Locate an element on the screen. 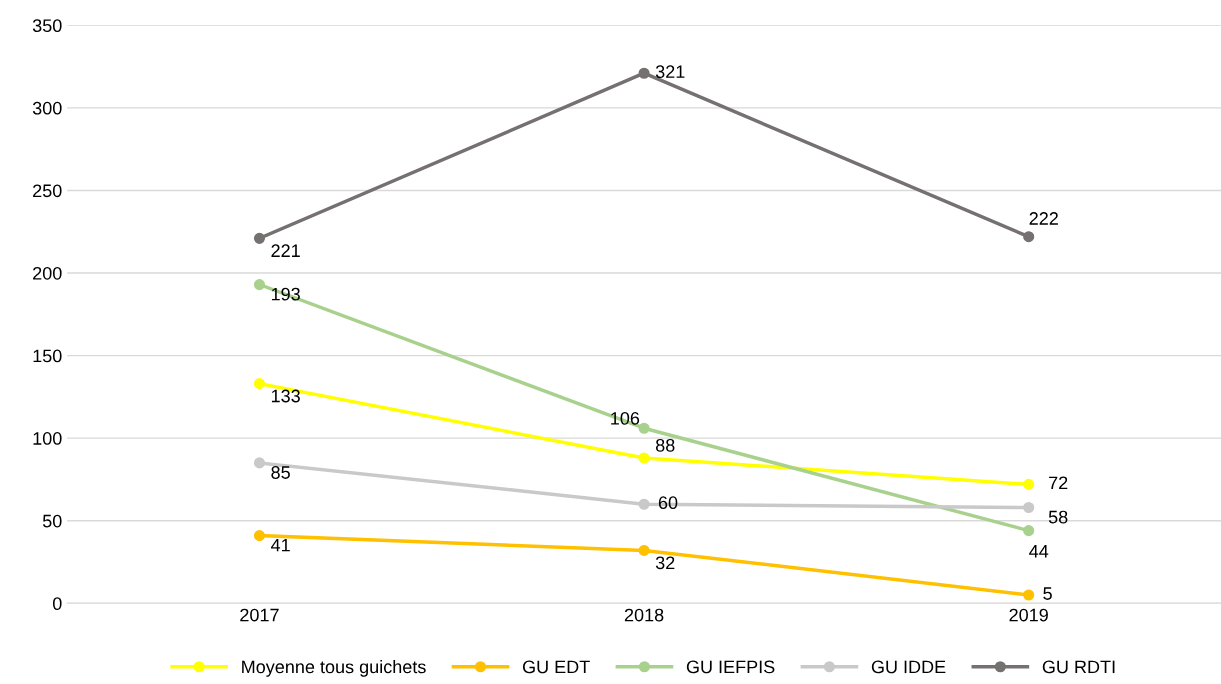  legend-label: GU IEFPIS is located at coordinates (730, 667).